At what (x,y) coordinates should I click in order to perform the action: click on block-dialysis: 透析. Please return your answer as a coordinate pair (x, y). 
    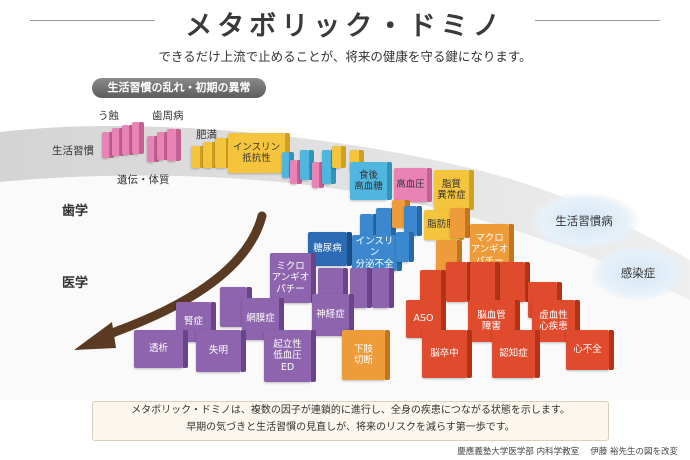
    Looking at the image, I should click on (161, 349).